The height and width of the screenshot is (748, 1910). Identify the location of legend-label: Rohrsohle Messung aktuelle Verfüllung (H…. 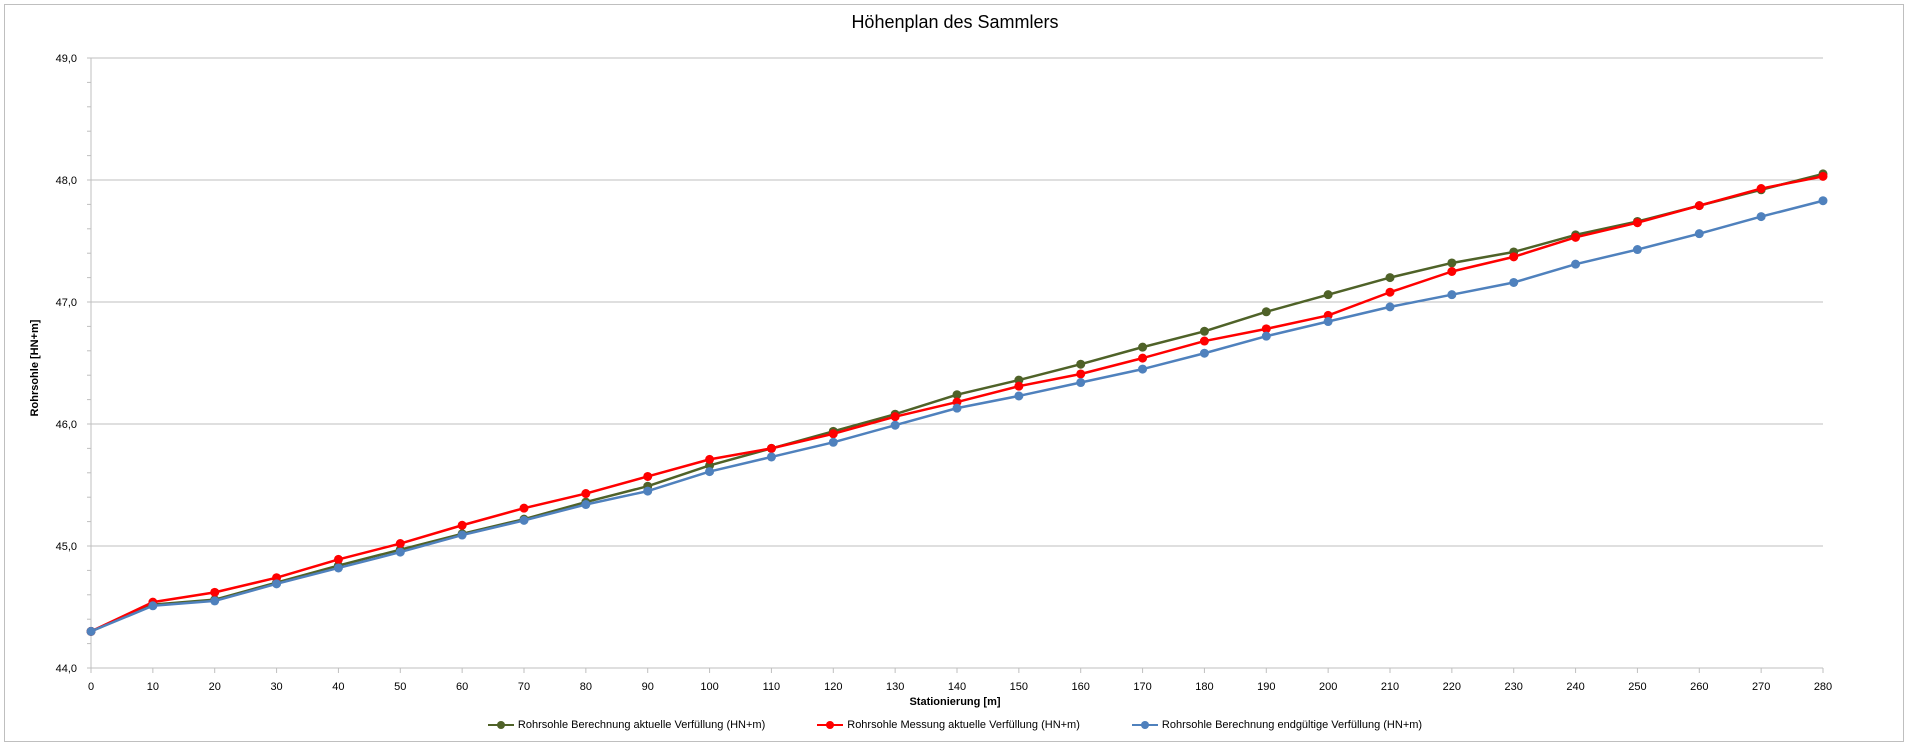
(963, 725).